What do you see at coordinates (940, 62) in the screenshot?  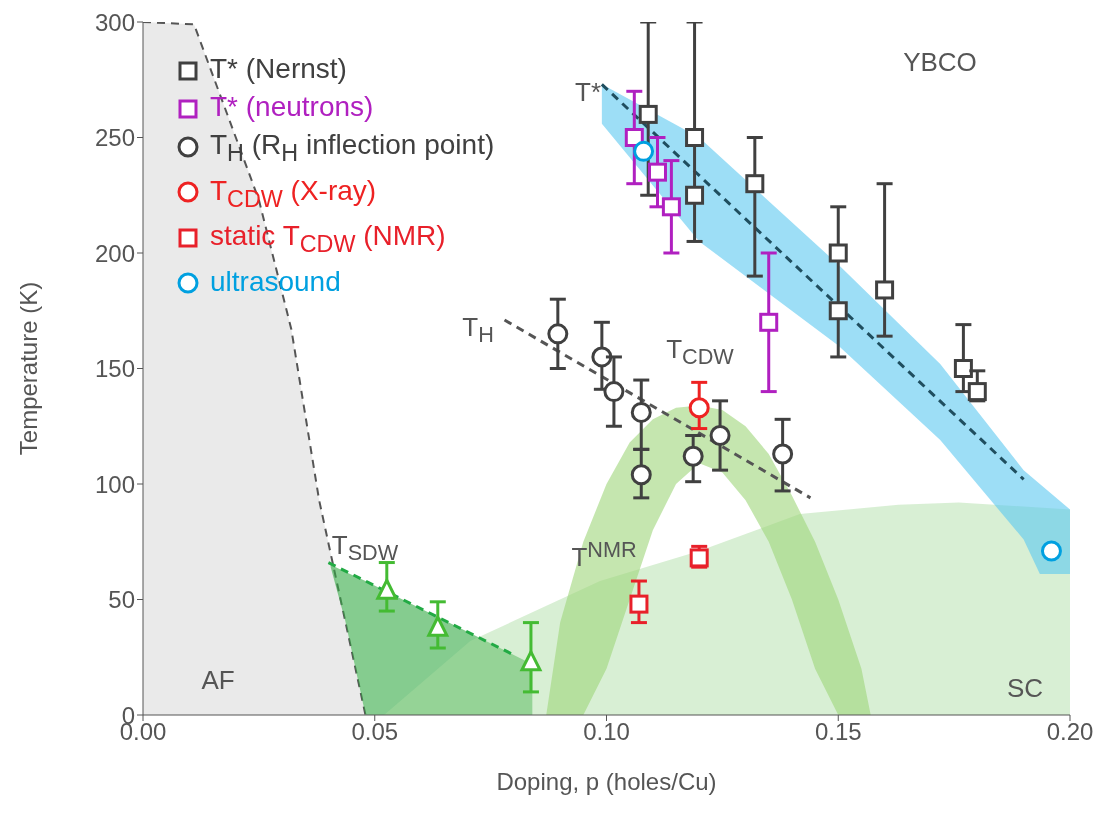 I see `annotation: YBCO` at bounding box center [940, 62].